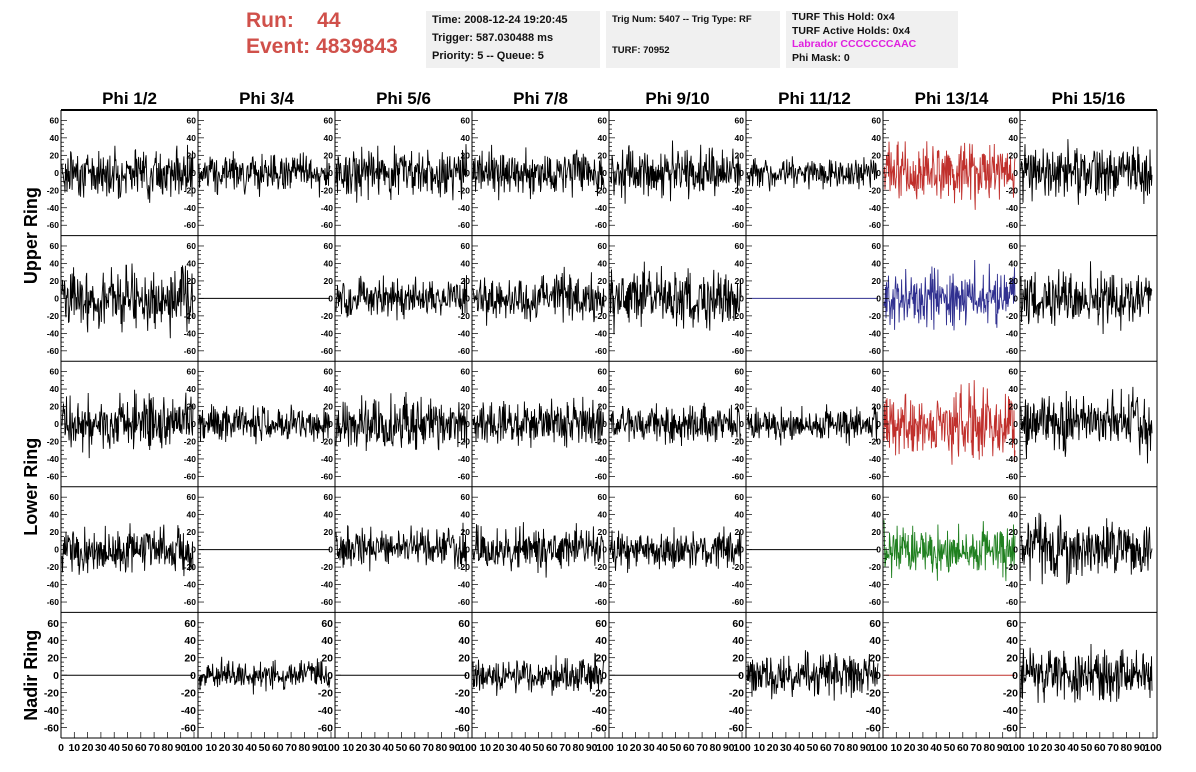  I want to click on column-header: Phi 13/14, so click(952, 98).